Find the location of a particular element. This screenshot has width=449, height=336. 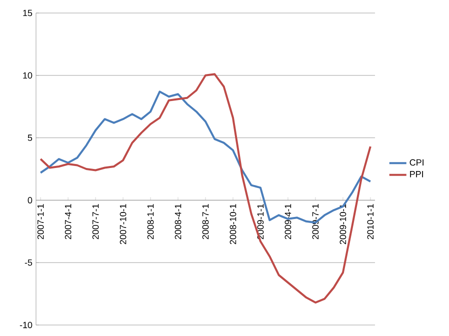

x-tick-label: 2009-10-1 is located at coordinates (343, 224).